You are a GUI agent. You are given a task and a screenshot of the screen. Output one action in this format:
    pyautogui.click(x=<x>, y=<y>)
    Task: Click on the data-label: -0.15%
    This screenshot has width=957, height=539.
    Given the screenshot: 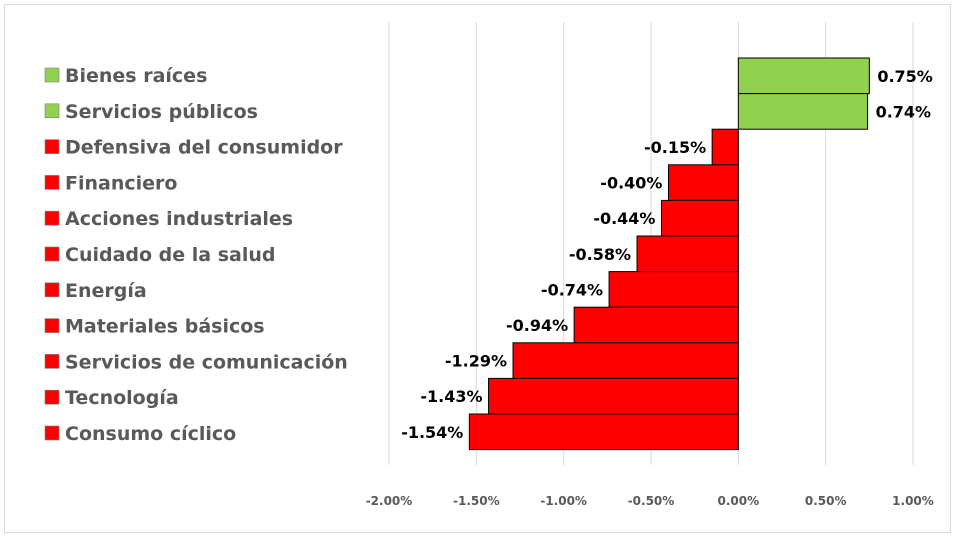 What is the action you would take?
    pyautogui.click(x=675, y=147)
    